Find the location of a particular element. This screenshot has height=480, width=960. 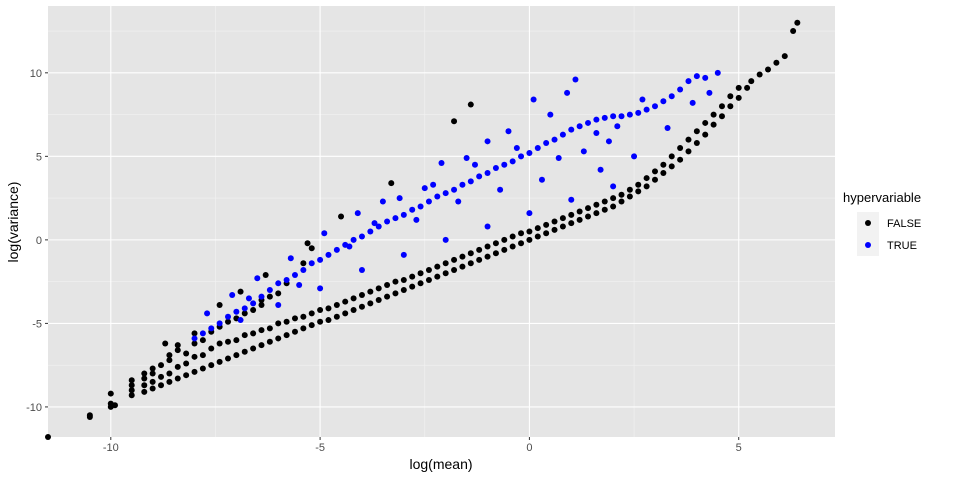

y-tick-label: 5 is located at coordinates (39, 157).